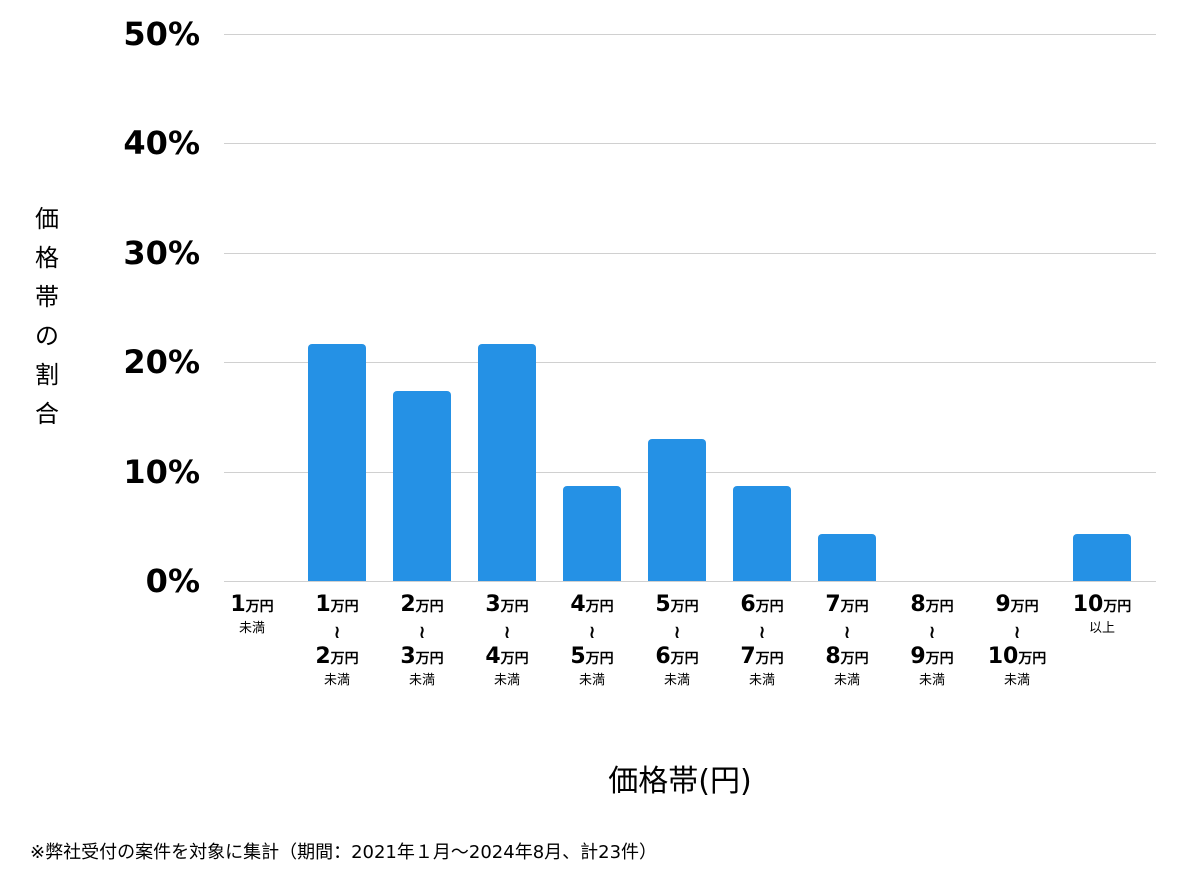 This screenshot has width=1200, height=874. Describe the element at coordinates (1017, 640) in the screenshot. I see `x-tick-label: 9万円 ≀ 10万円 未満` at that location.